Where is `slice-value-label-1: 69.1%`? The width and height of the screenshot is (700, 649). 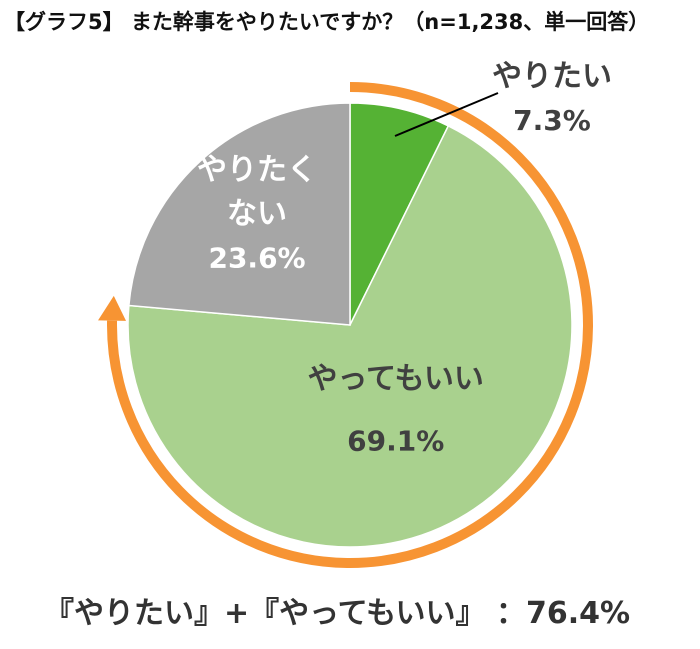
slice-value-label-1: 69.1% is located at coordinates (395, 440).